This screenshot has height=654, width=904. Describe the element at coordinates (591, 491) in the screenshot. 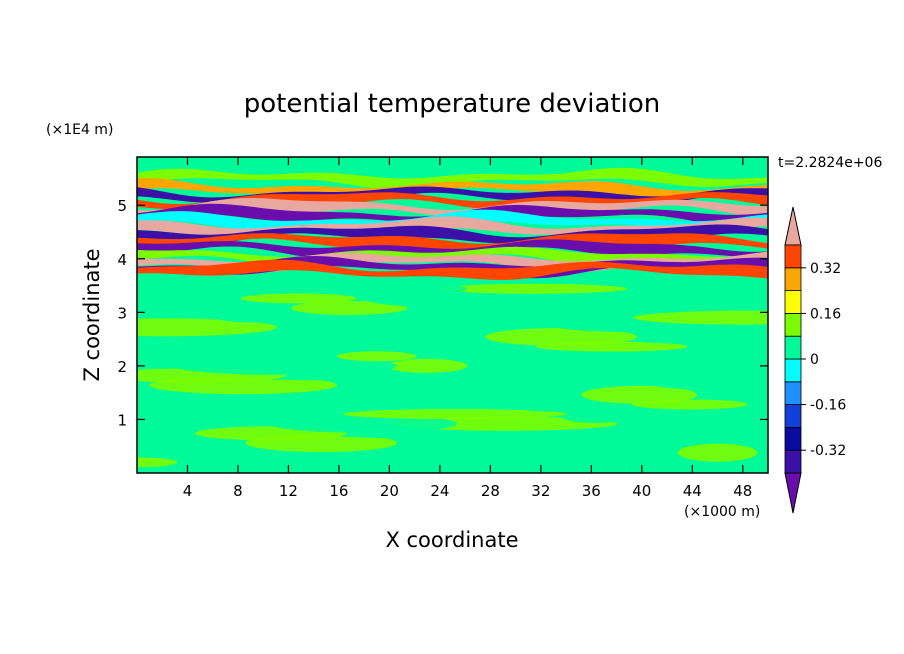

I see `x-tick-label: 36` at that location.